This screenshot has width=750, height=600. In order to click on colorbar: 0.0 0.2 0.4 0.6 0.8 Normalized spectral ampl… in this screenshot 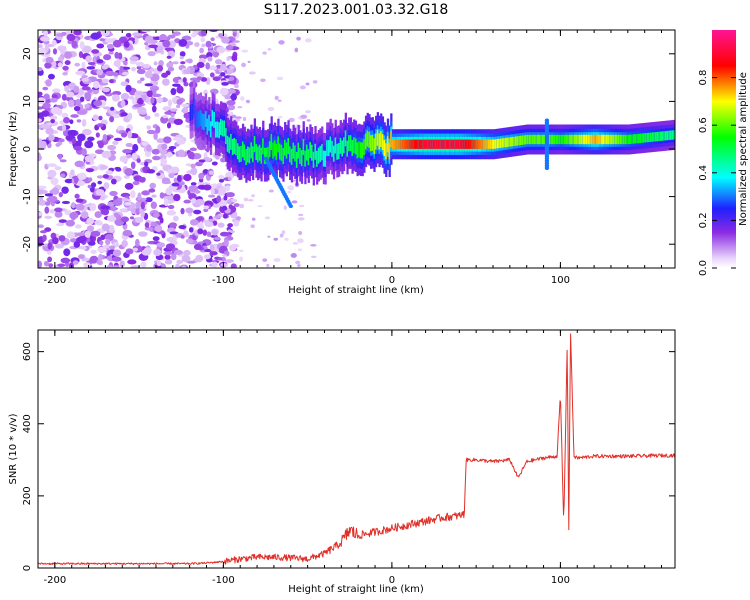, I will do `click(723, 153)`.